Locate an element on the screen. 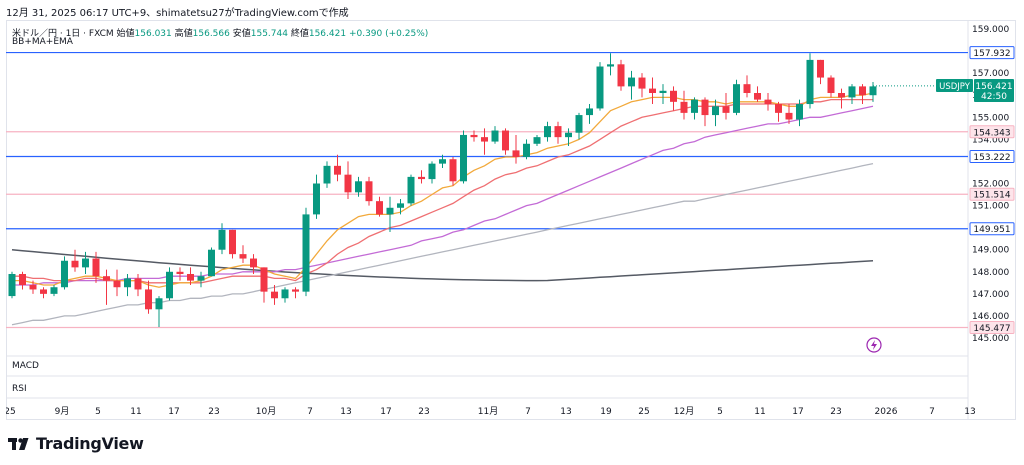 Image resolution: width=1024 pixels, height=465 pixels. y-tick-label: 152.000 is located at coordinates (990, 185).